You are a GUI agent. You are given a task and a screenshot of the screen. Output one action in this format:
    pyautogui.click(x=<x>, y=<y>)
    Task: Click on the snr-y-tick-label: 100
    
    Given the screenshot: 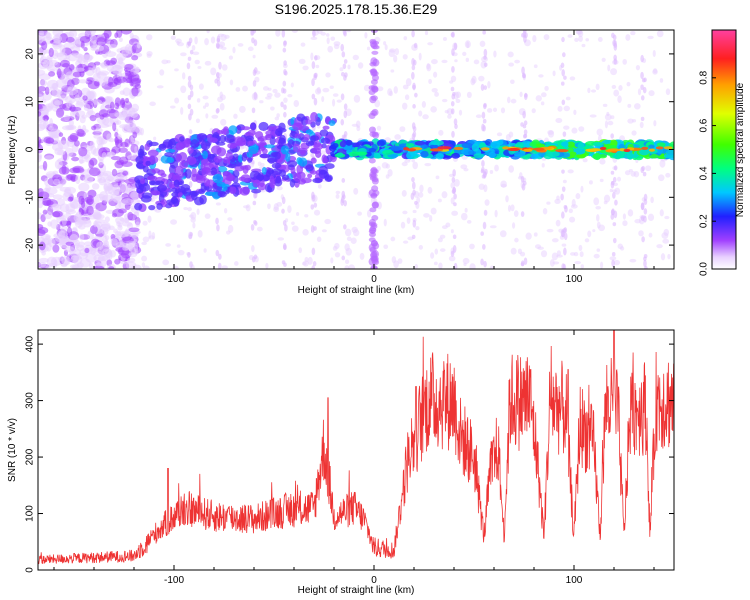 What is the action you would take?
    pyautogui.click(x=30, y=513)
    